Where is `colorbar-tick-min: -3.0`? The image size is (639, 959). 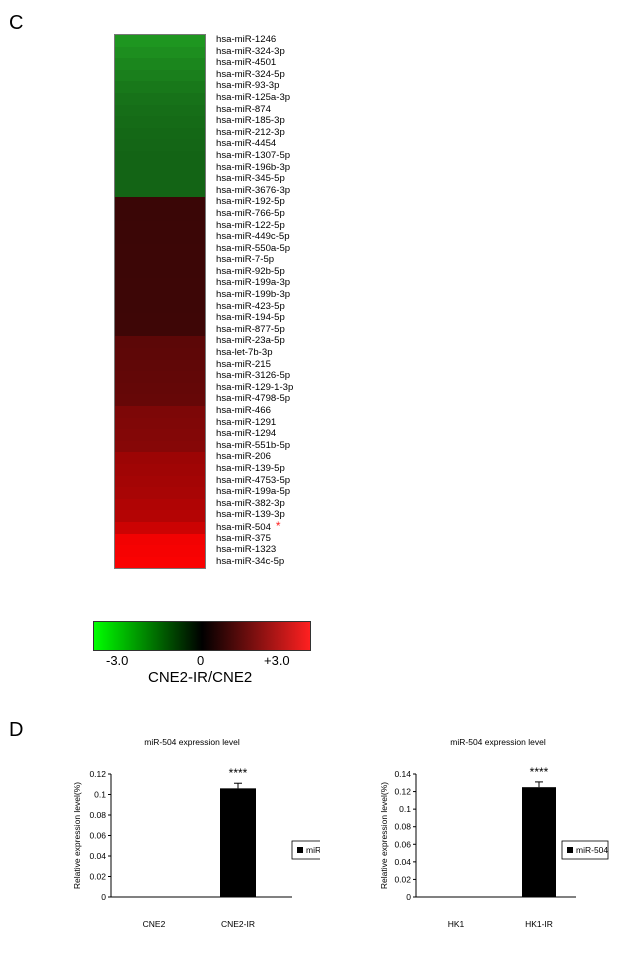
colorbar-tick-min: -3.0 is located at coordinates (117, 660).